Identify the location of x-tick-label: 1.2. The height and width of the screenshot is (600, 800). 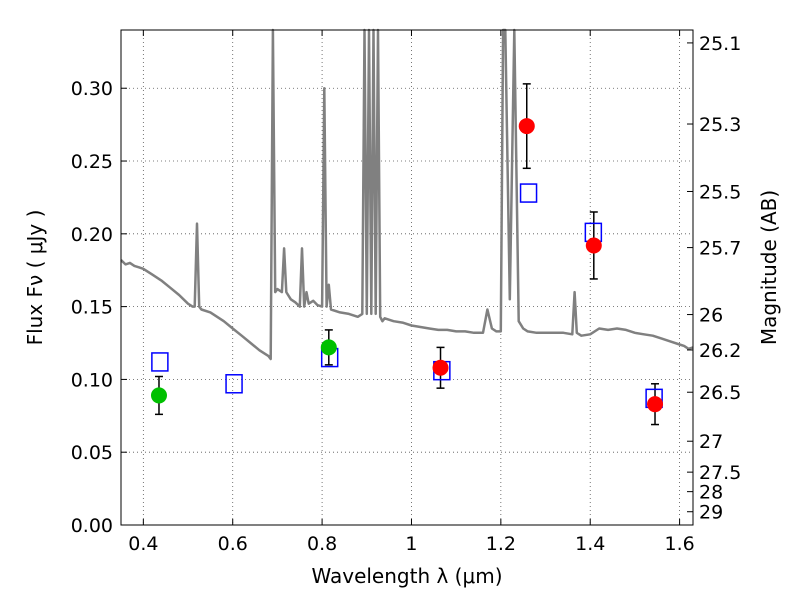
(501, 544).